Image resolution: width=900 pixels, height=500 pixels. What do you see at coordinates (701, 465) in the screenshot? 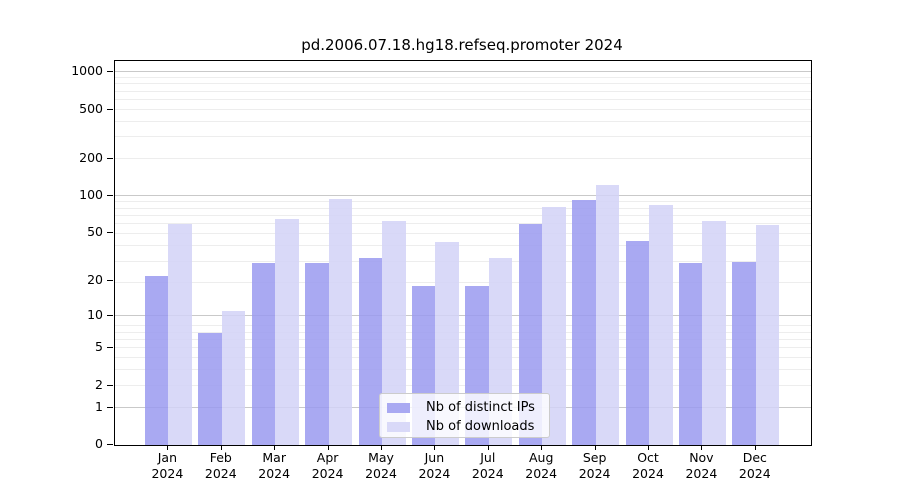
I see `x-tick-label: Nov 2024` at bounding box center [701, 465].